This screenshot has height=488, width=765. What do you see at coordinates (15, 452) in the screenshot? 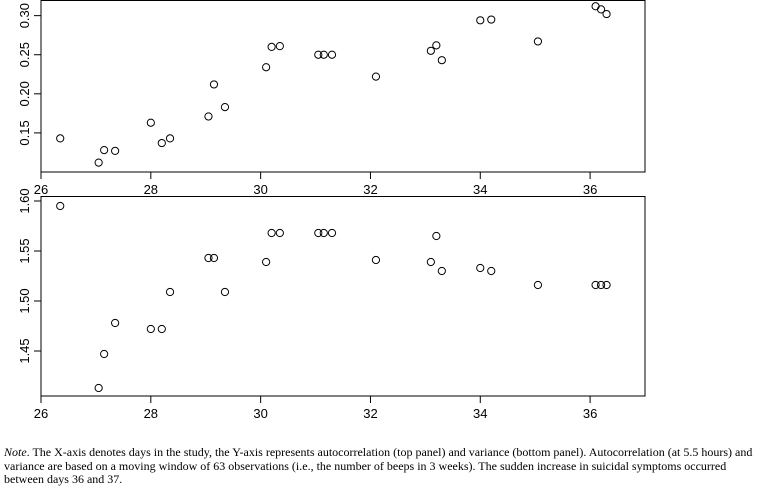
I see `note-label: Note` at bounding box center [15, 452].